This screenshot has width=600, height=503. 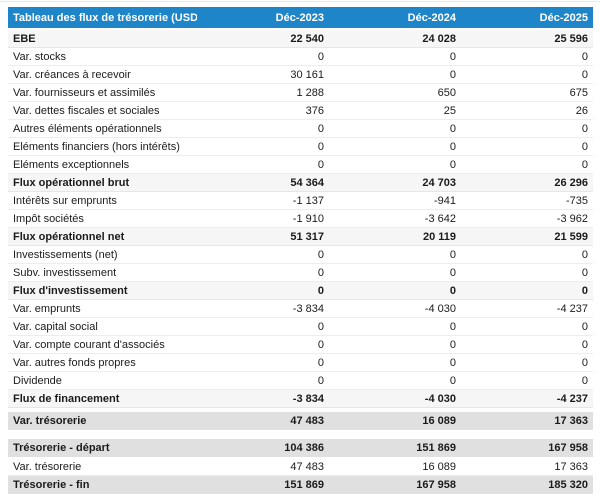 I want to click on table-row: Impôt sociétés -1 910 -3 642 -3 962, so click(x=300, y=219).